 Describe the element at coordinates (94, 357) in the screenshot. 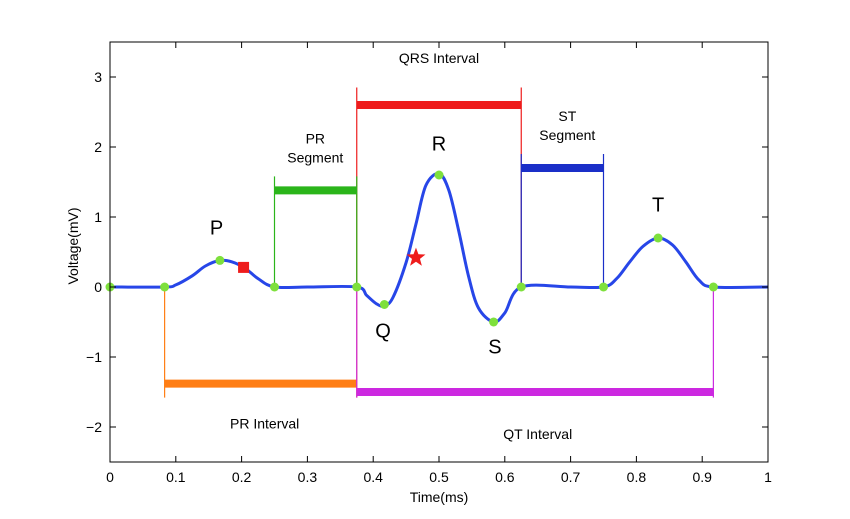

I see `y-tick-label: −1` at that location.